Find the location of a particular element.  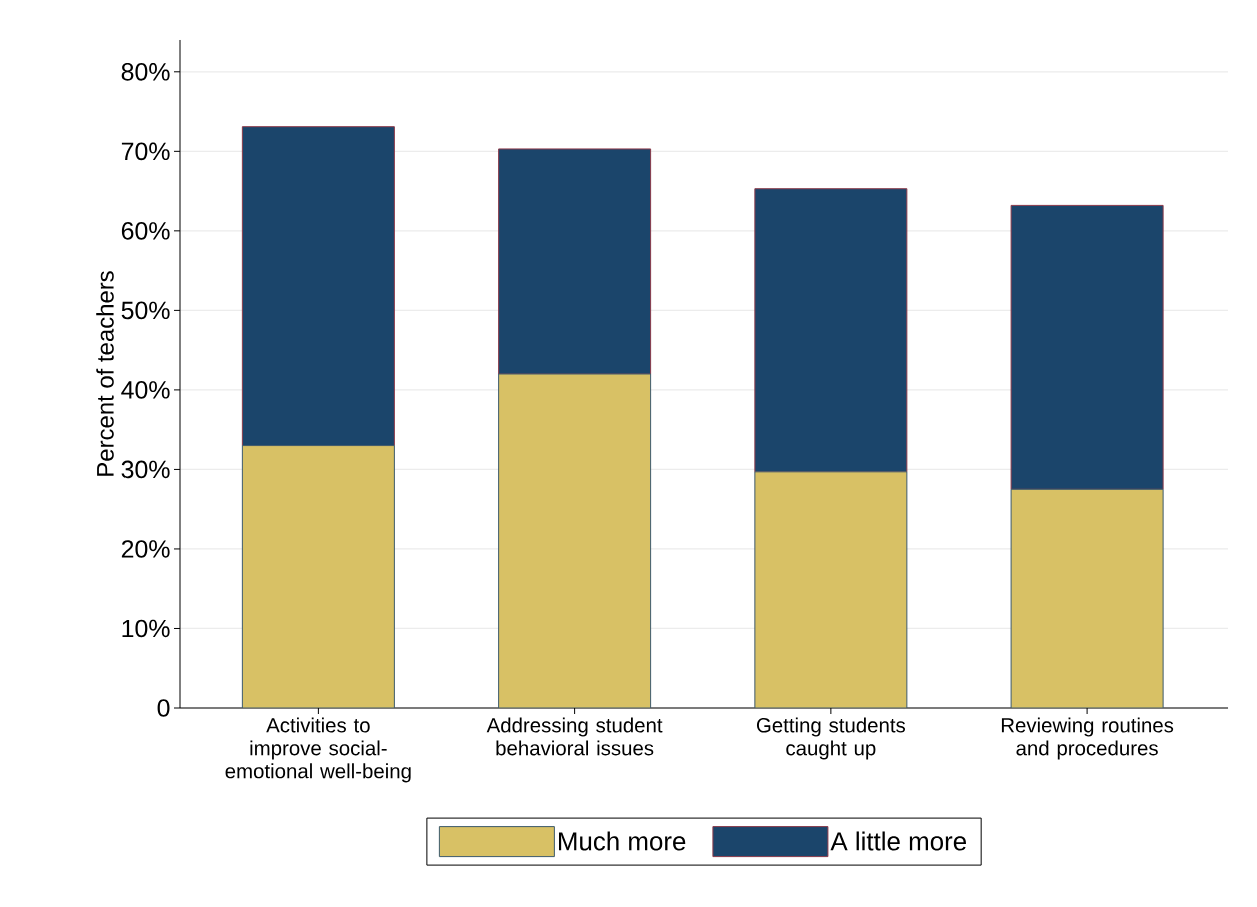

y-tick-label: 10% is located at coordinates (146, 628).